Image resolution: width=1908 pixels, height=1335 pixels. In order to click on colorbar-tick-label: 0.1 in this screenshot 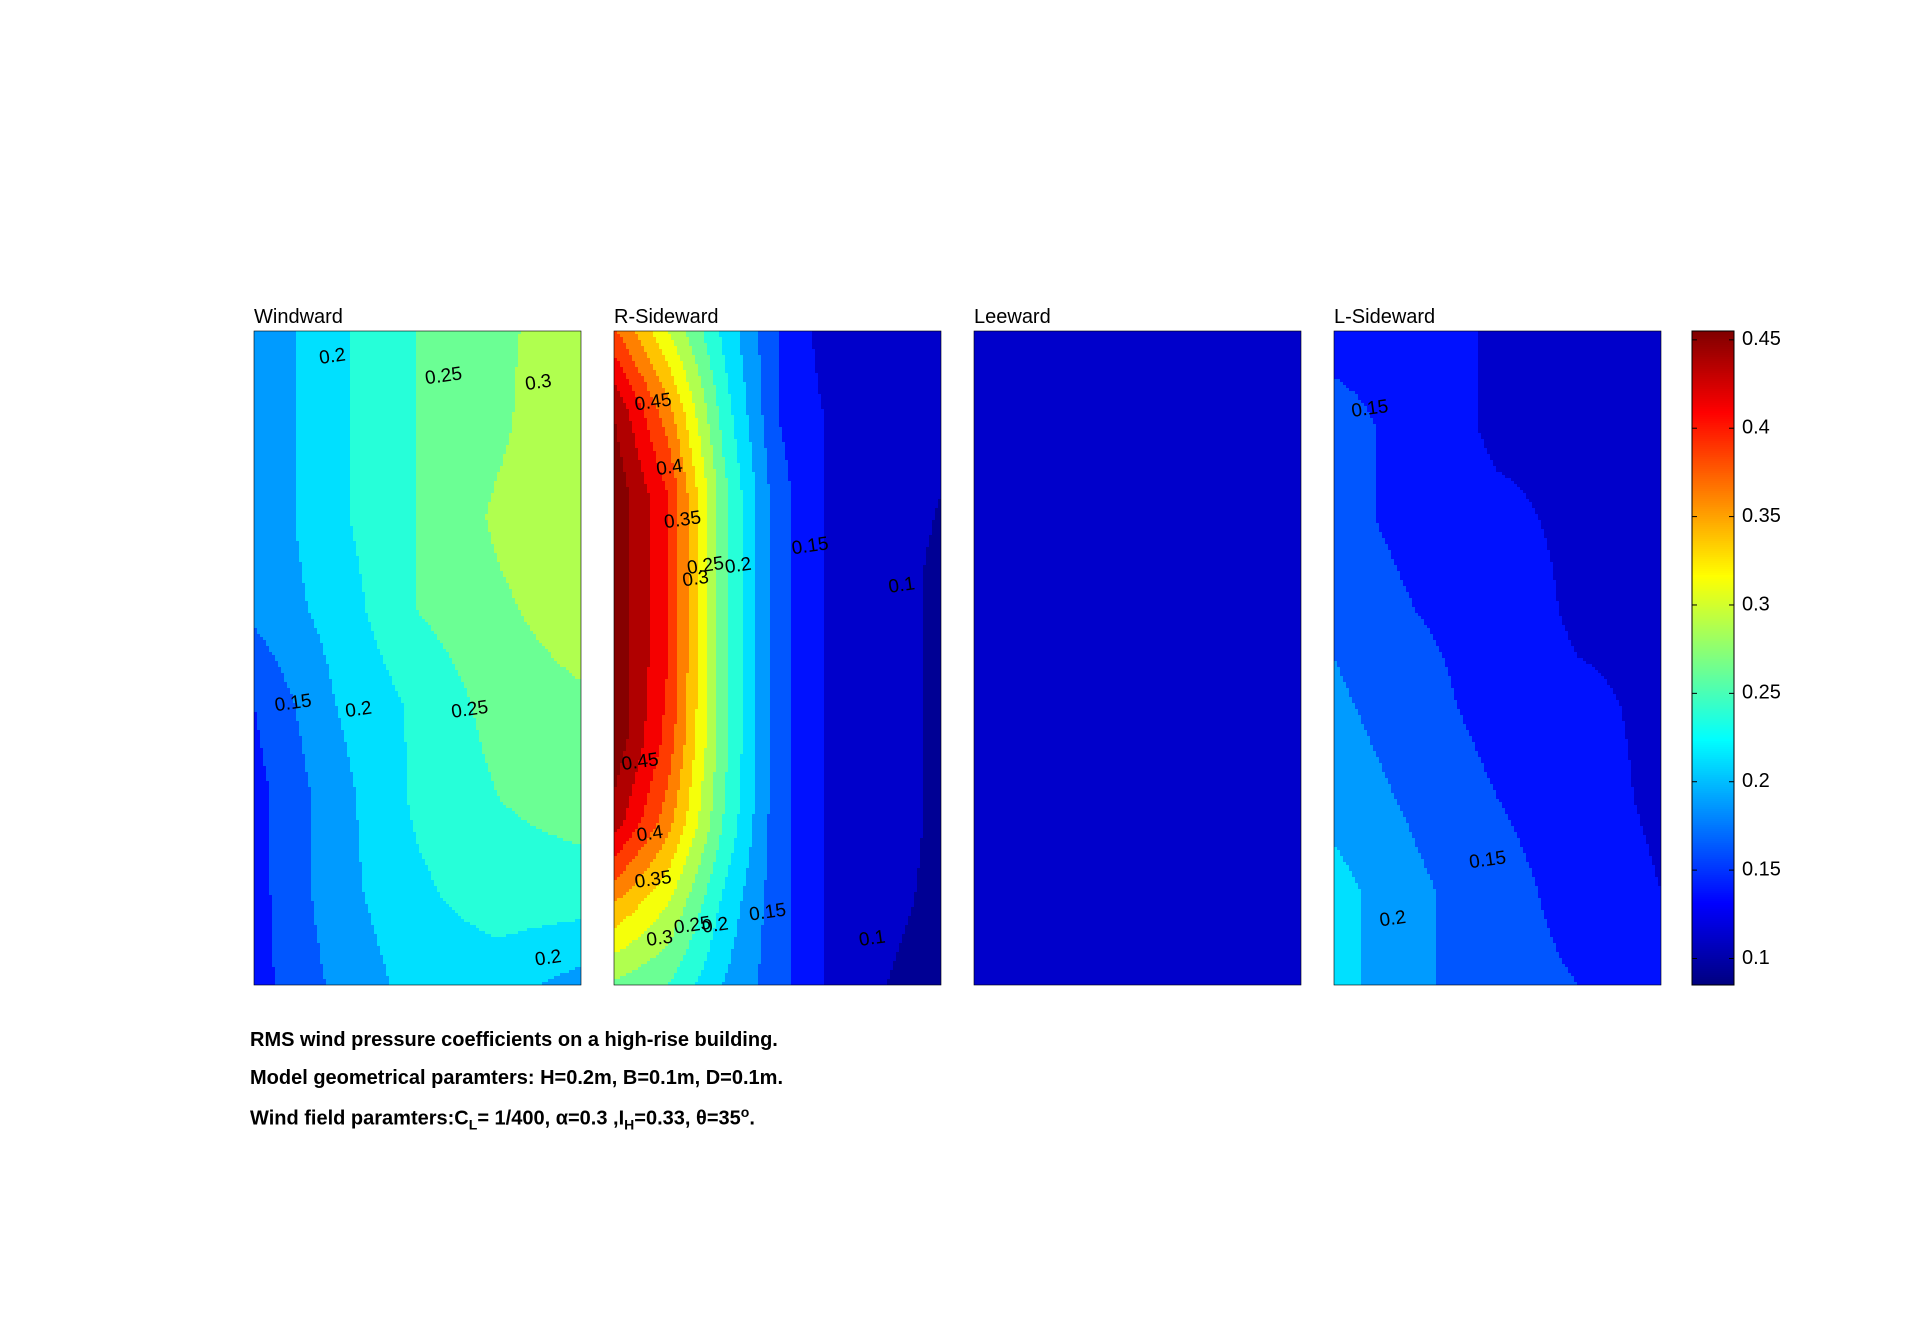, I will do `click(1756, 958)`.